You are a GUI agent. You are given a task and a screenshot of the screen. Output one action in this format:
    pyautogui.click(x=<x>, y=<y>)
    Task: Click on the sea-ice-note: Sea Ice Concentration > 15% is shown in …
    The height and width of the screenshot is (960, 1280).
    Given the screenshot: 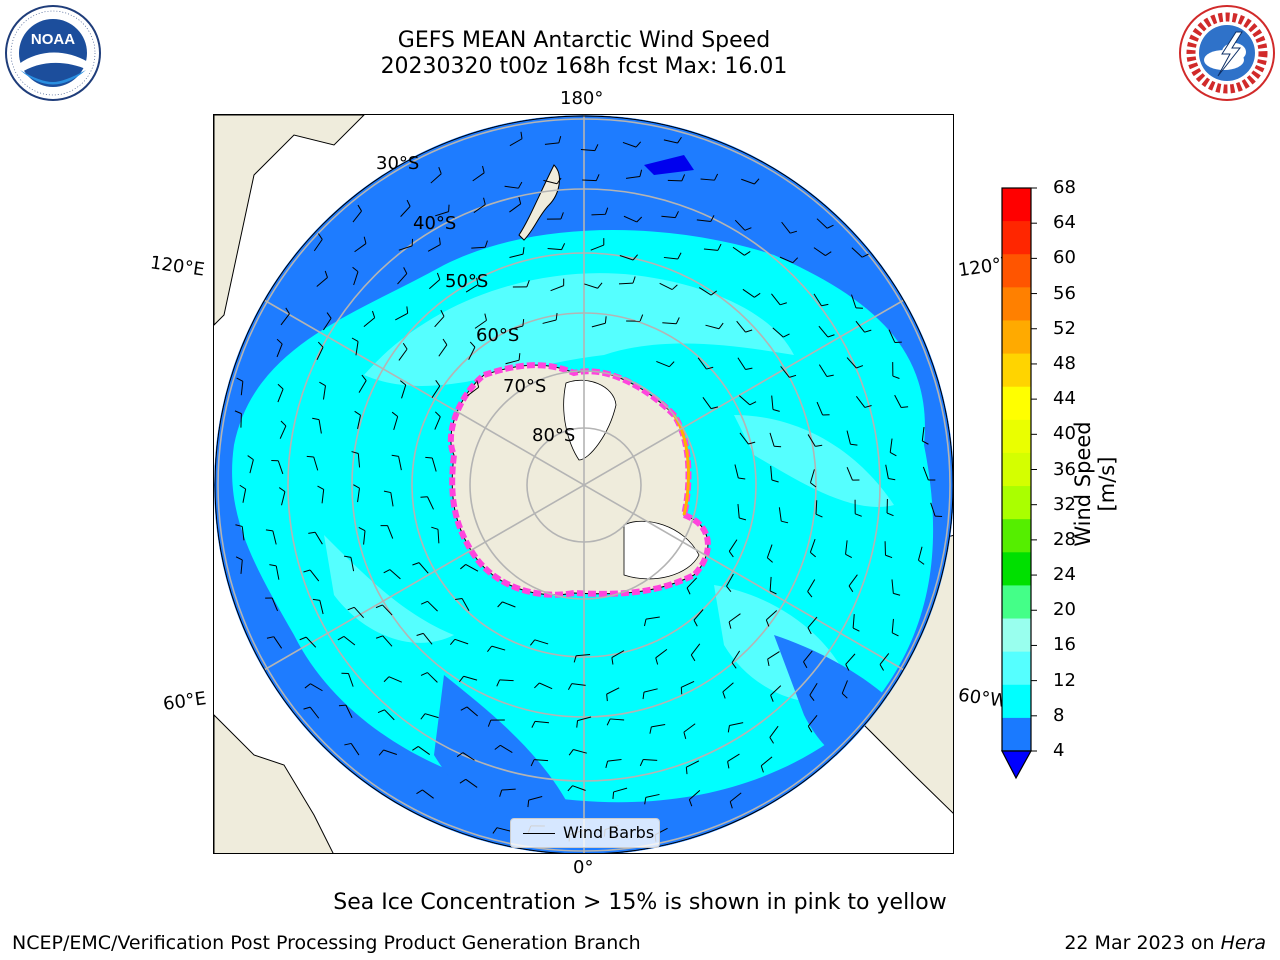 What is the action you would take?
    pyautogui.click(x=640, y=902)
    